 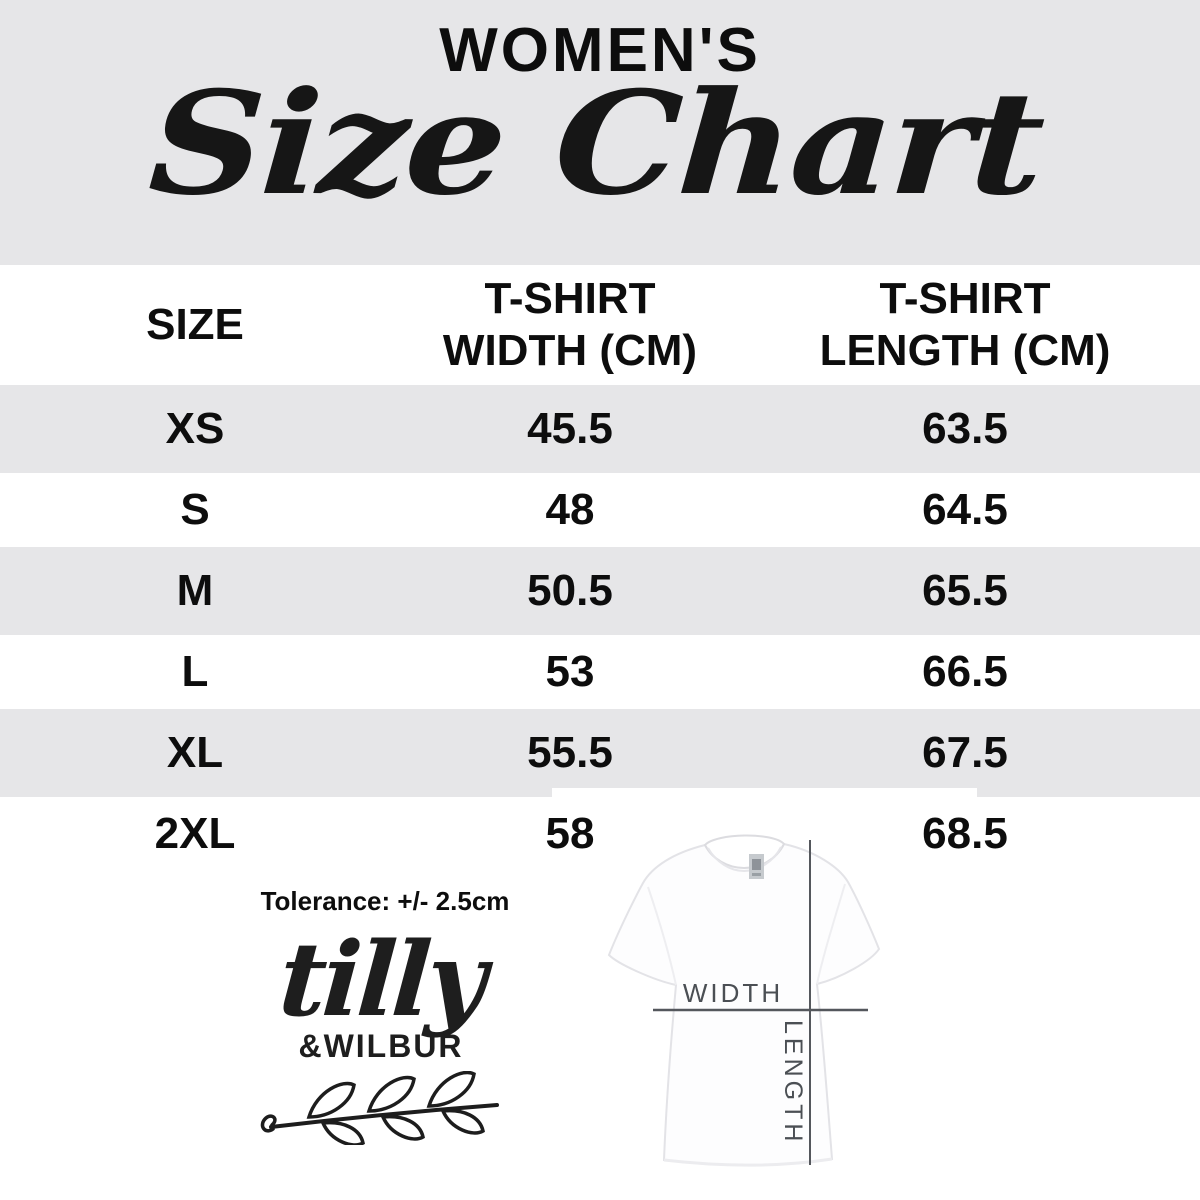 What do you see at coordinates (570, 298) in the screenshot?
I see `column-header-width-line1: T-SHIRT` at bounding box center [570, 298].